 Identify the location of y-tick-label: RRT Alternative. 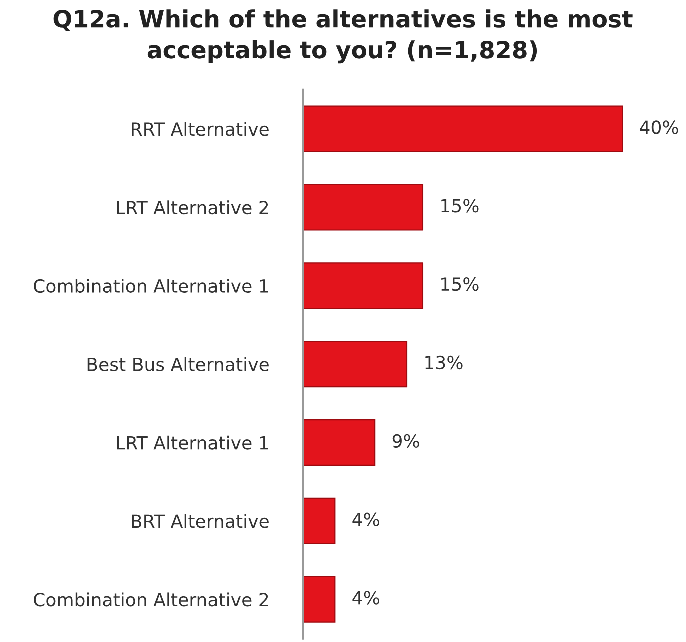
(200, 129).